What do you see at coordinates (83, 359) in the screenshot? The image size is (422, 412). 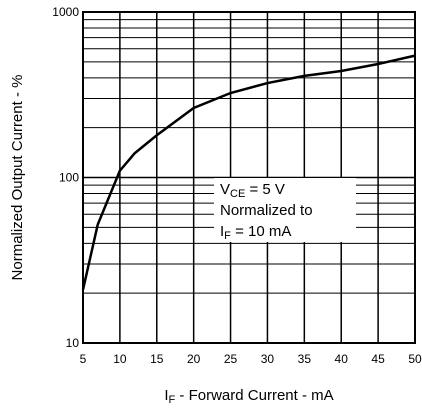 I see `x-tick-label: 5` at bounding box center [83, 359].